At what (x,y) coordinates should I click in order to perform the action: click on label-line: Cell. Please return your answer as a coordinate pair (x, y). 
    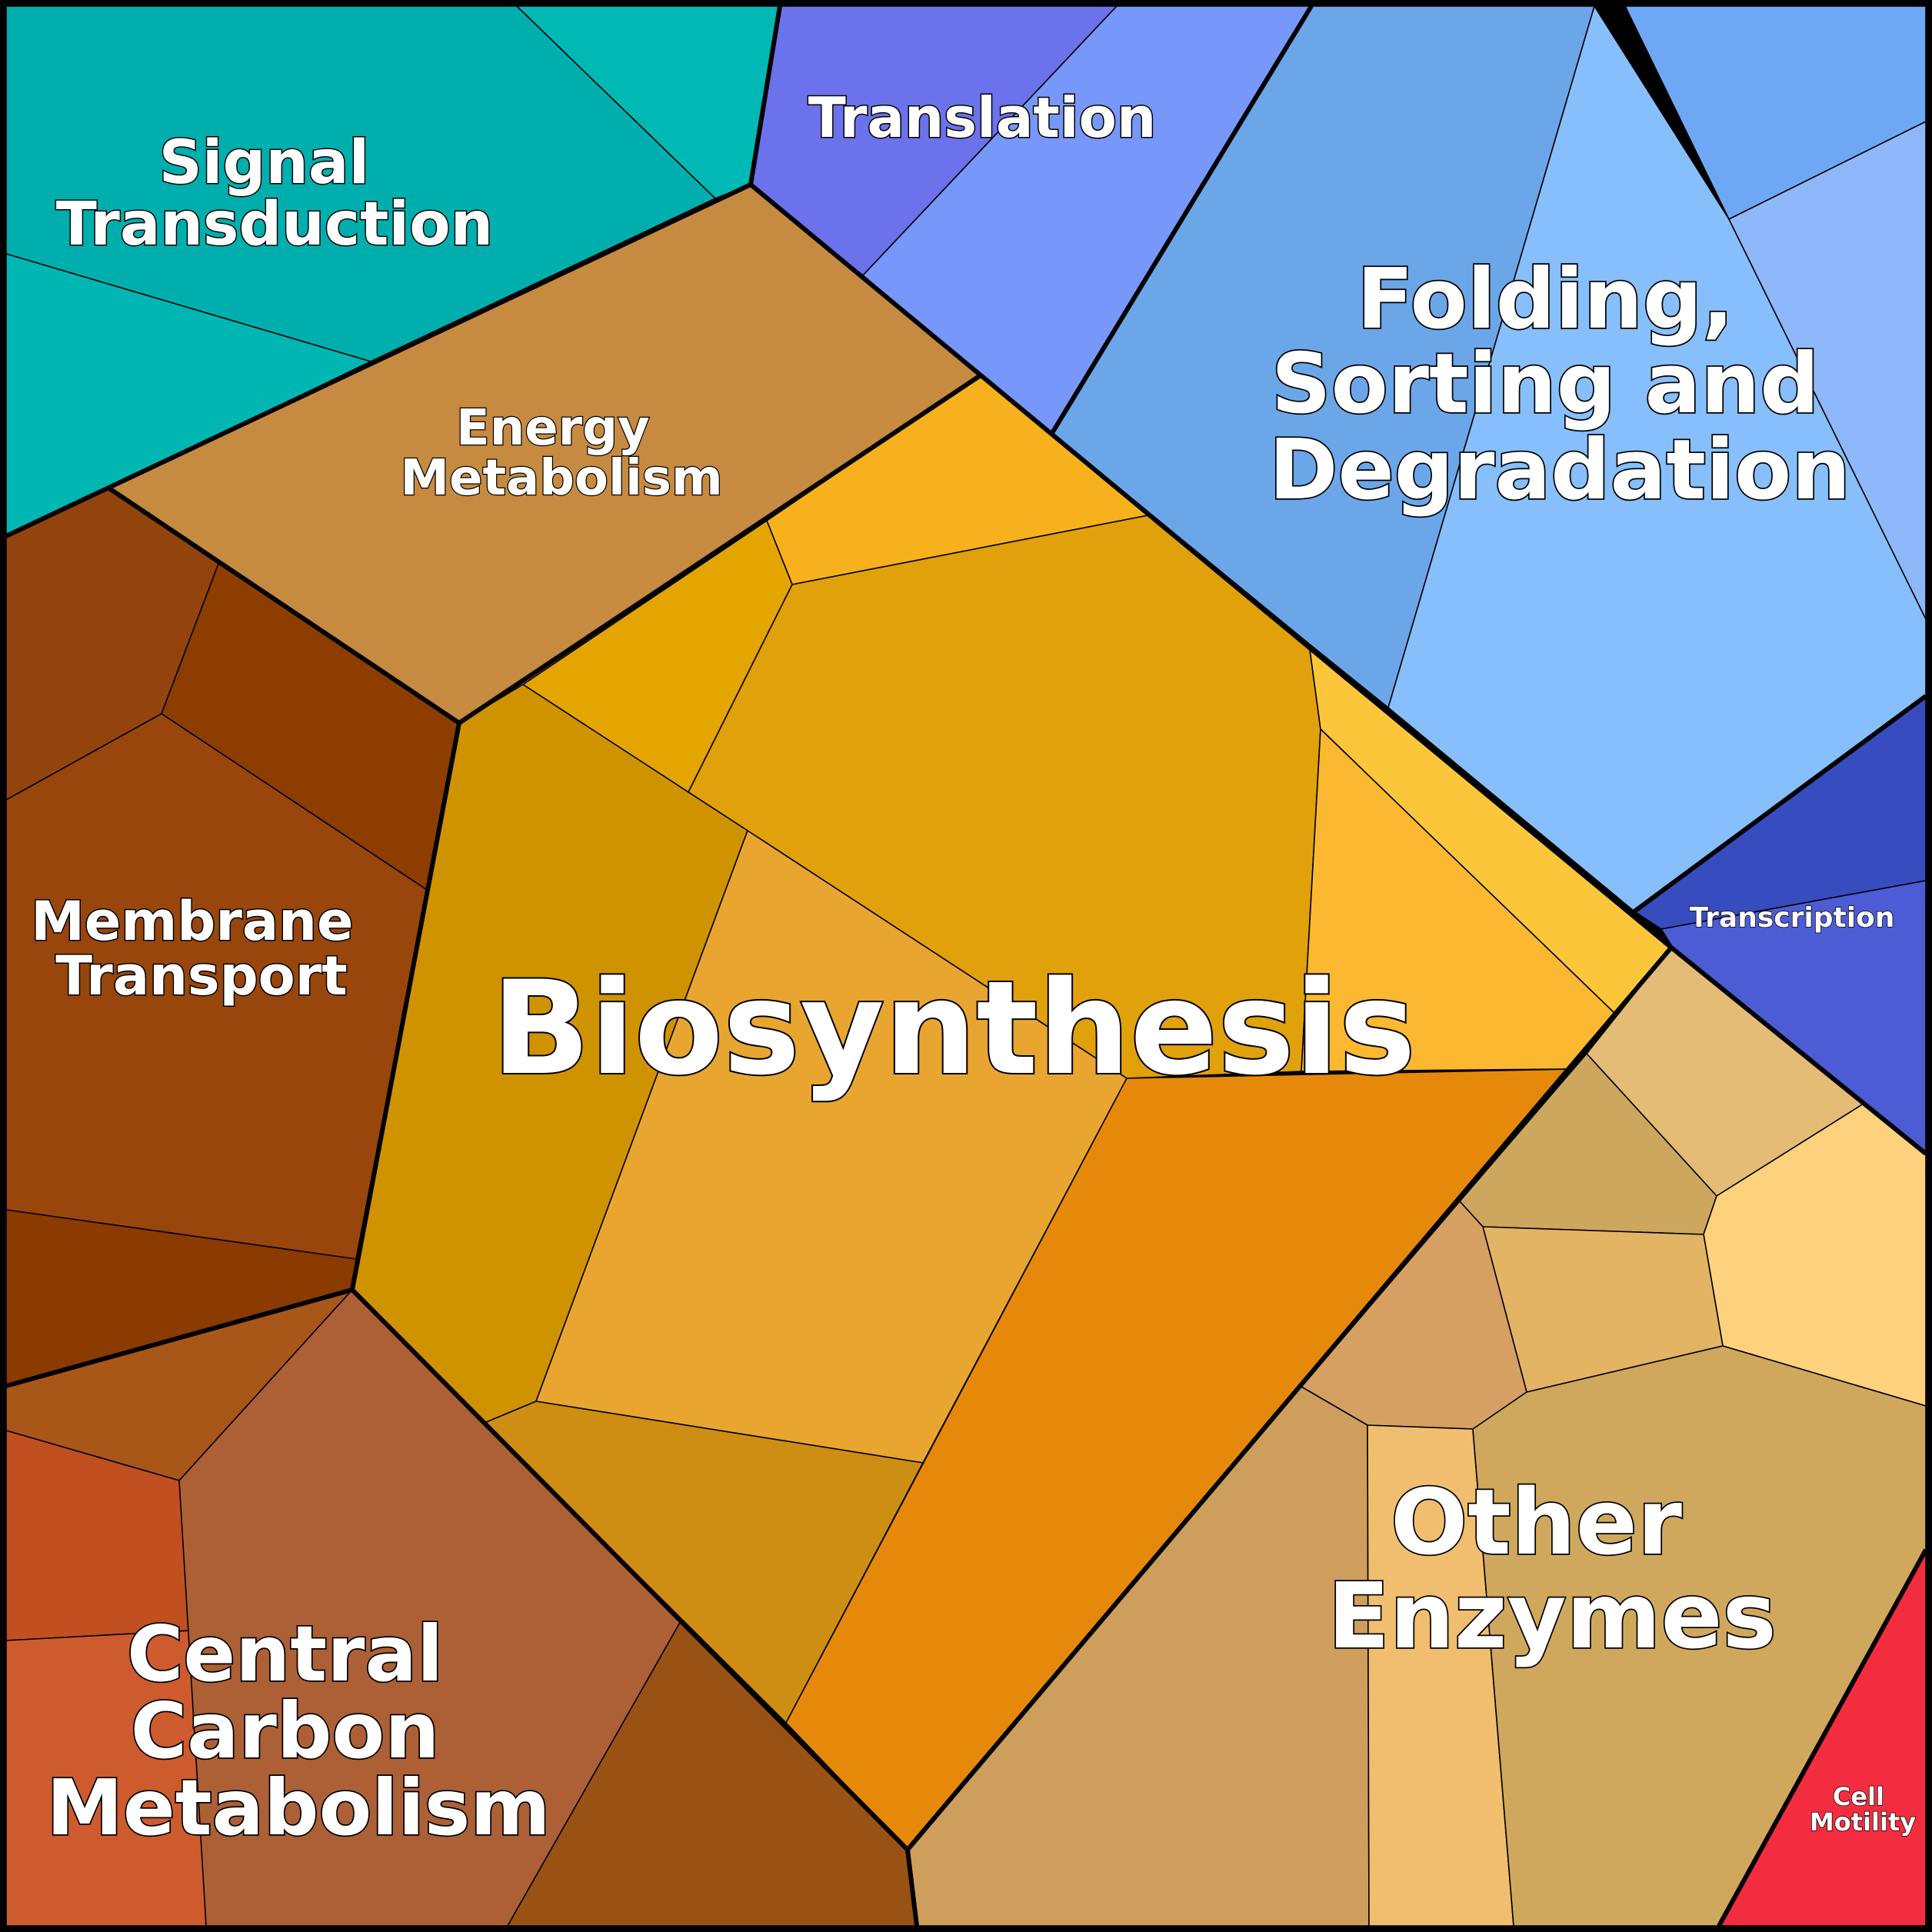
    Looking at the image, I should click on (1858, 1796).